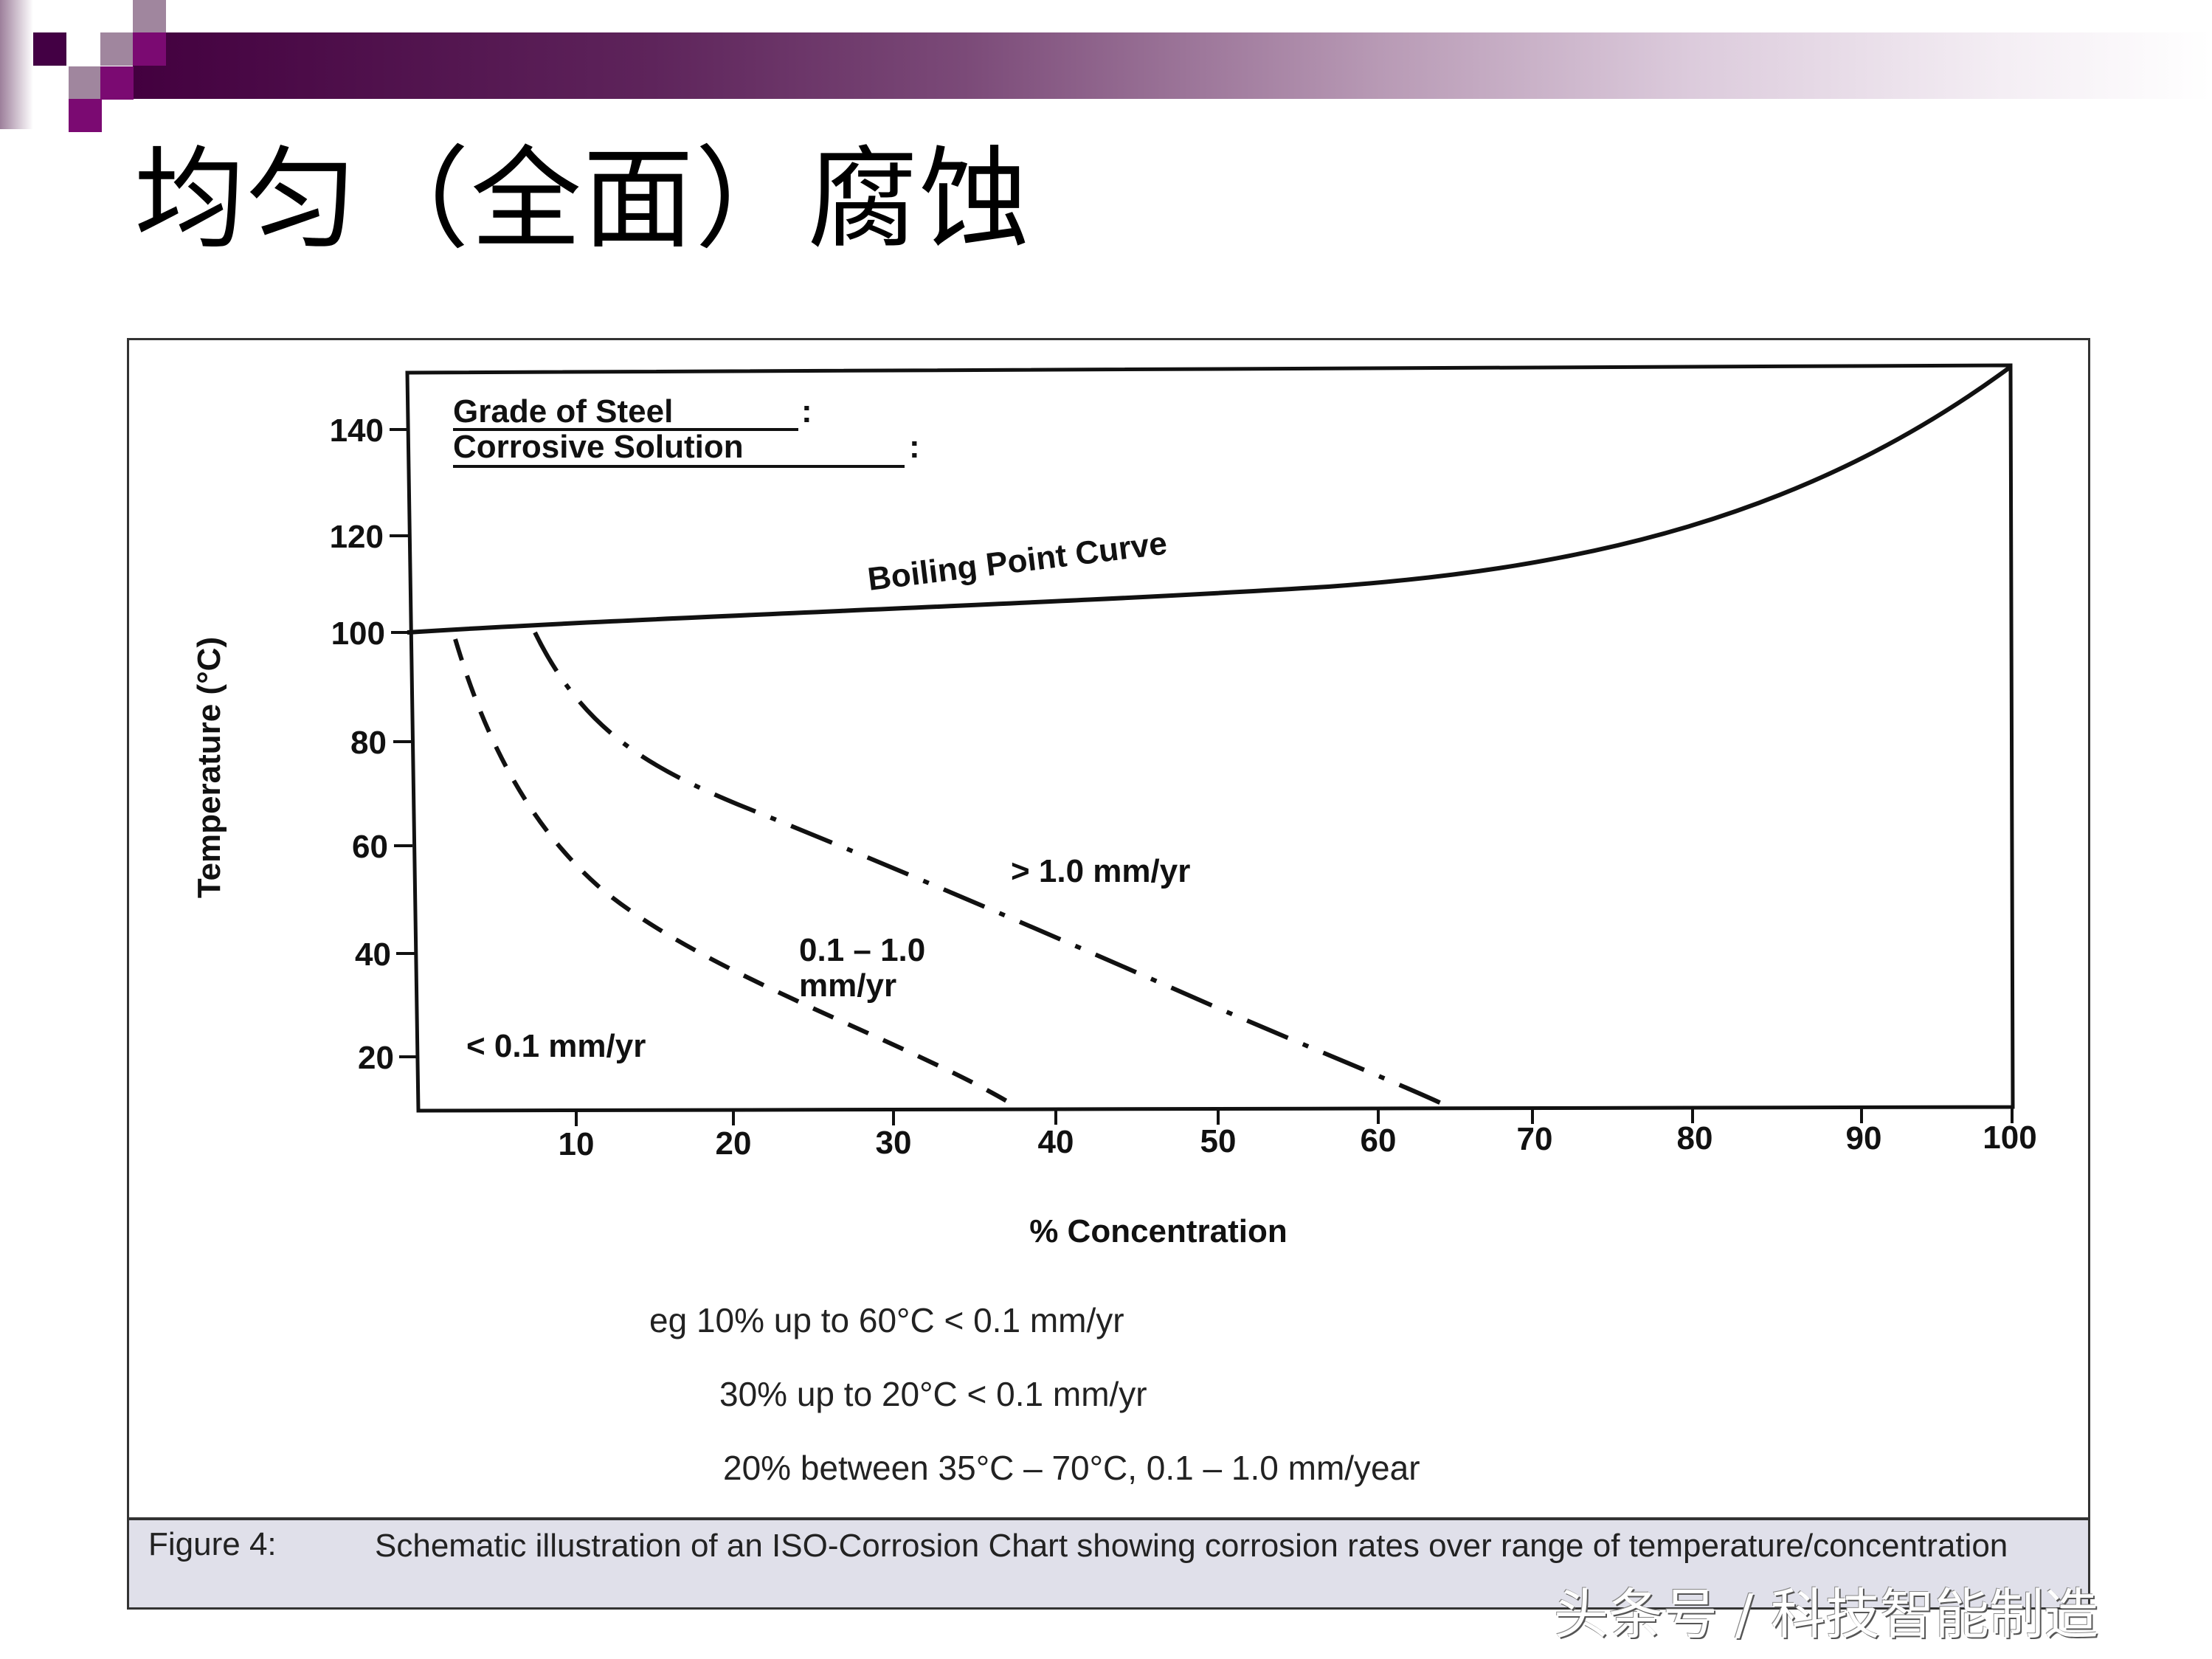 The height and width of the screenshot is (1659, 2212). What do you see at coordinates (556, 1046) in the screenshot?
I see `region-label-low: < 0.1 mm/yr` at bounding box center [556, 1046].